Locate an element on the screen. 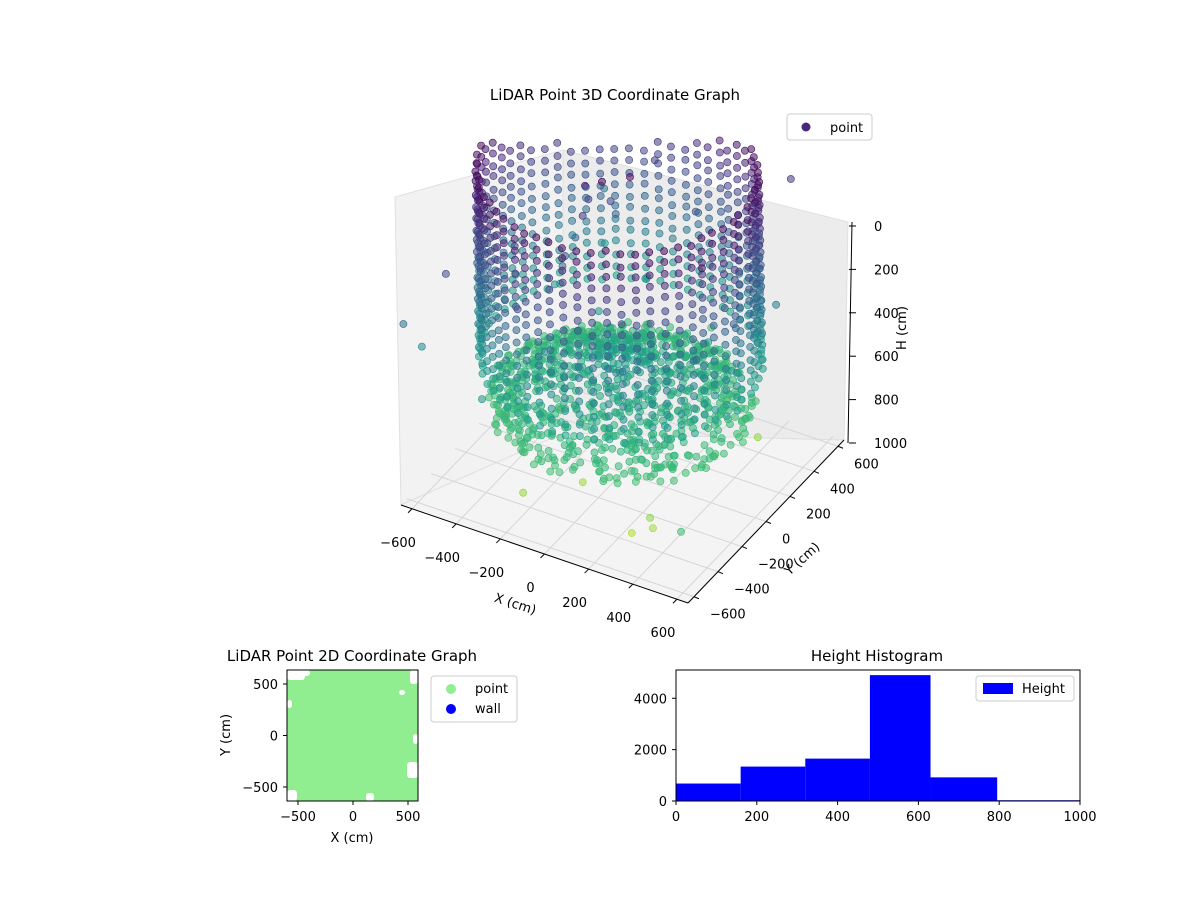 The image size is (1200, 900). y-tick-label: −600 is located at coordinates (728, 615).